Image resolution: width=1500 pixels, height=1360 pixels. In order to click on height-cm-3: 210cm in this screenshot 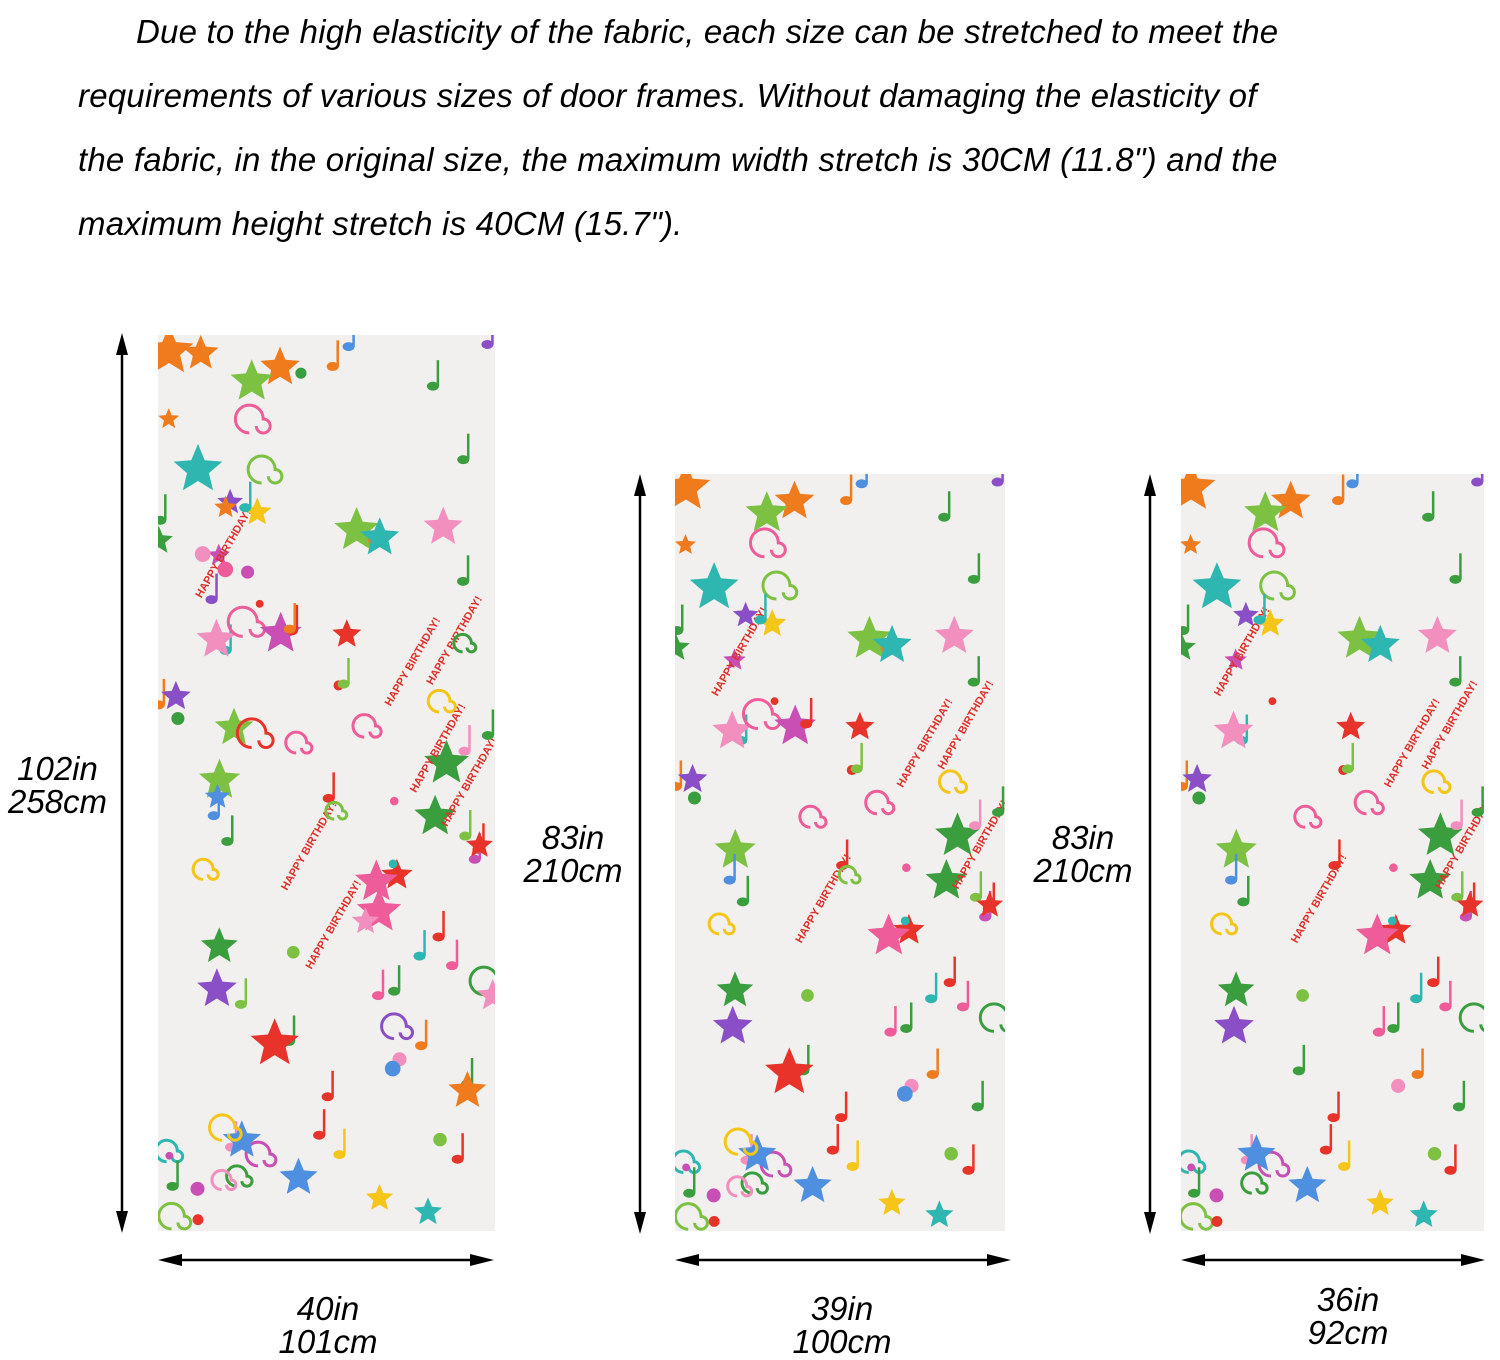, I will do `click(1083, 870)`.